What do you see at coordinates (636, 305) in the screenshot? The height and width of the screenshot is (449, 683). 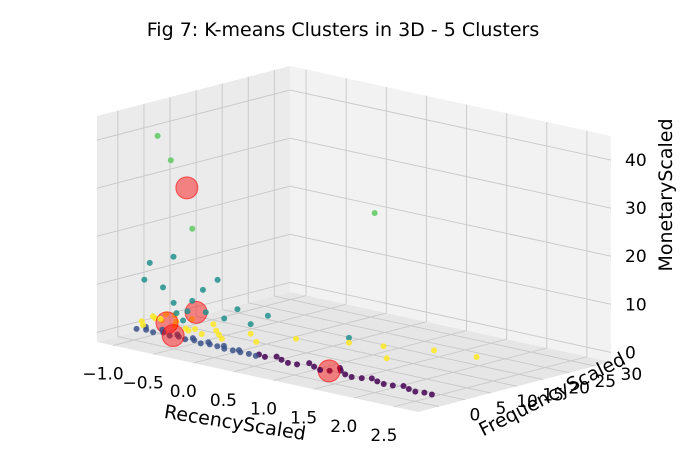 I see `z-tick-label: 10` at bounding box center [636, 305].